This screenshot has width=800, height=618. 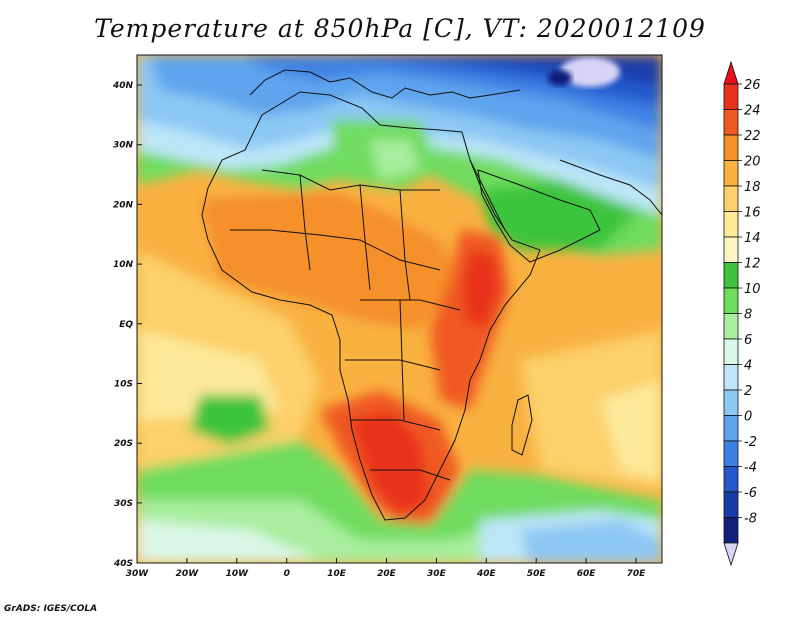 What do you see at coordinates (750, 519) in the screenshot?
I see `colorbar-label: -8` at bounding box center [750, 519].